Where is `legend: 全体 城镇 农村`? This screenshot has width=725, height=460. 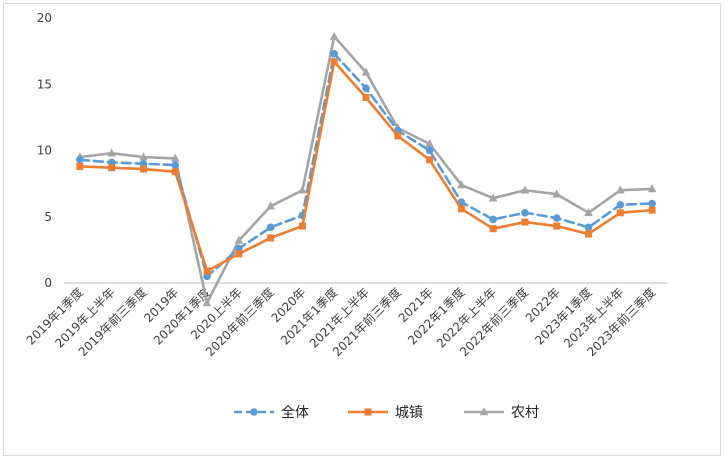
legend: 全体 城镇 农村 is located at coordinates (386, 412).